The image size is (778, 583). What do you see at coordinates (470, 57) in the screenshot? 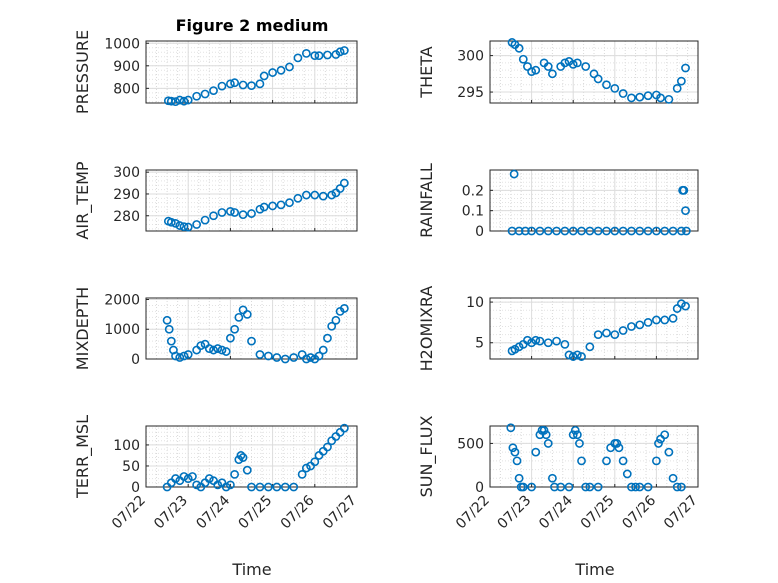
I see `y-tick-label: 300` at bounding box center [470, 57].